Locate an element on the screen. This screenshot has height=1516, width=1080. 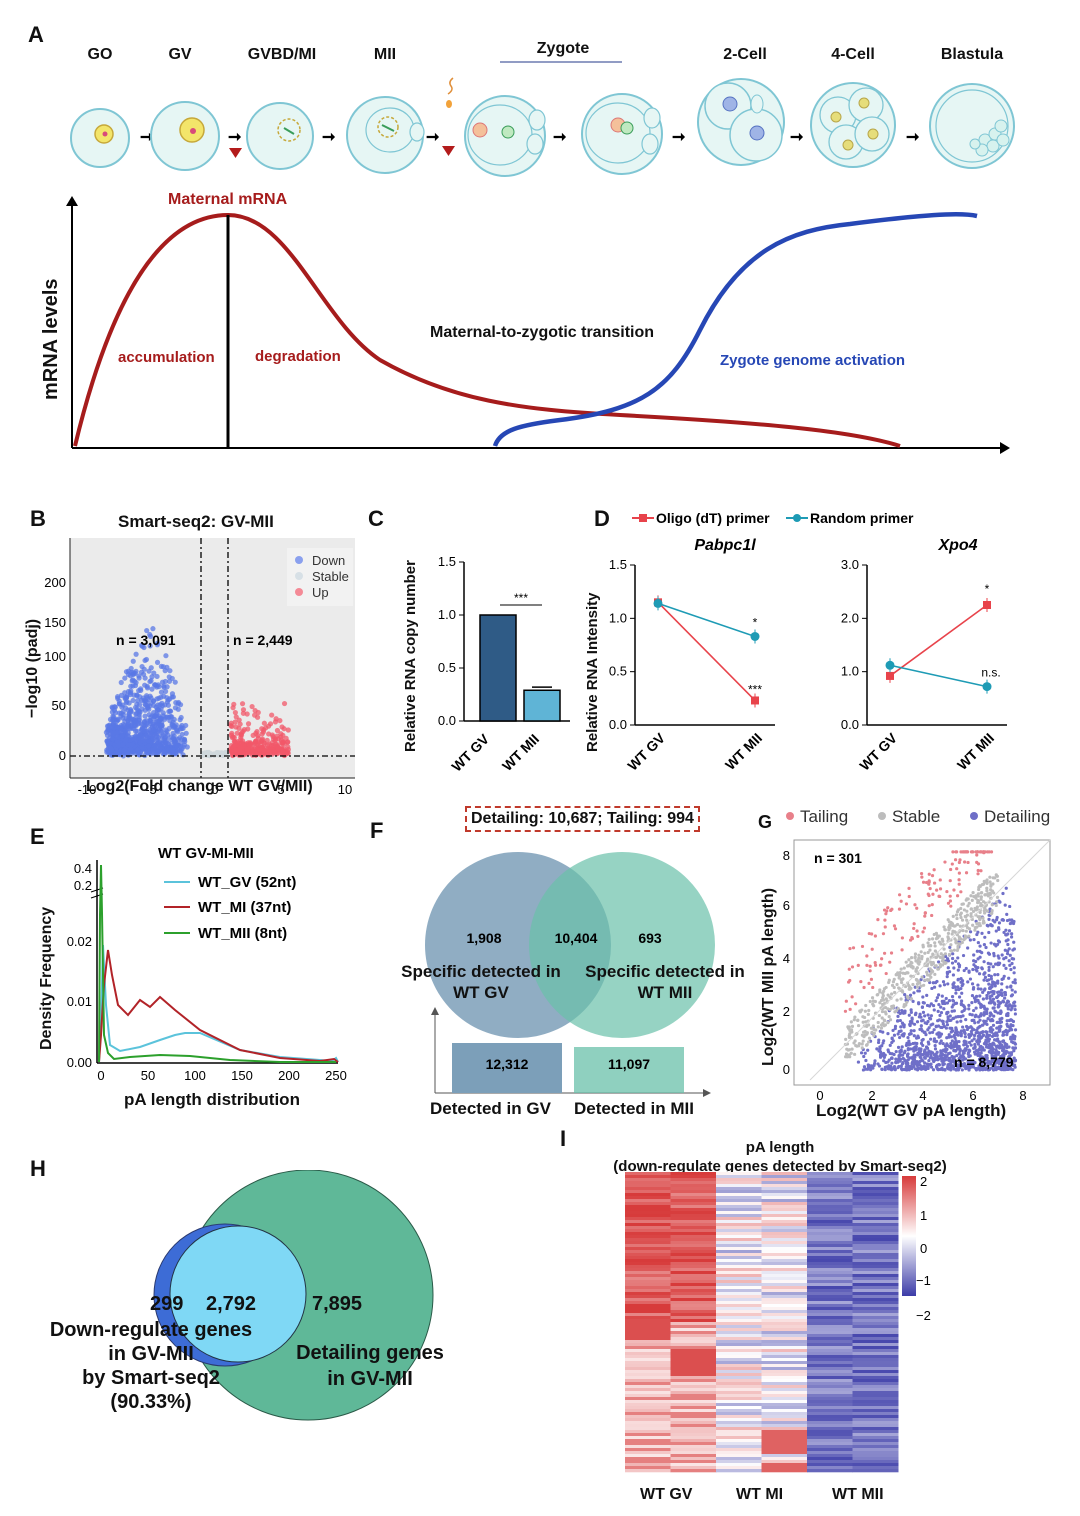
d-ylabel: Relative RNA Intensity is located at coordinates (592, 672).